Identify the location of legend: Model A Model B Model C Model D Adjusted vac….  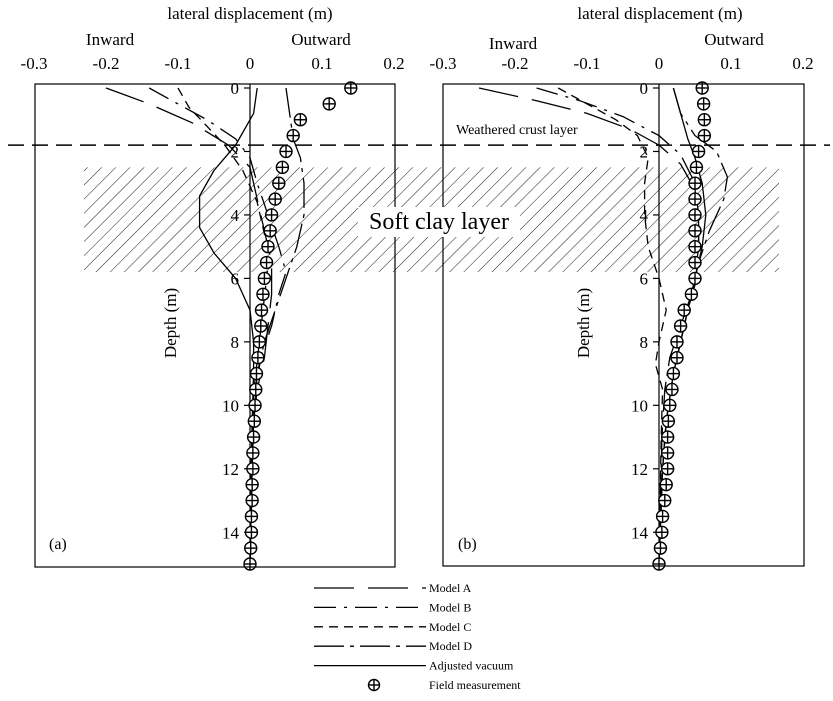
(417, 636).